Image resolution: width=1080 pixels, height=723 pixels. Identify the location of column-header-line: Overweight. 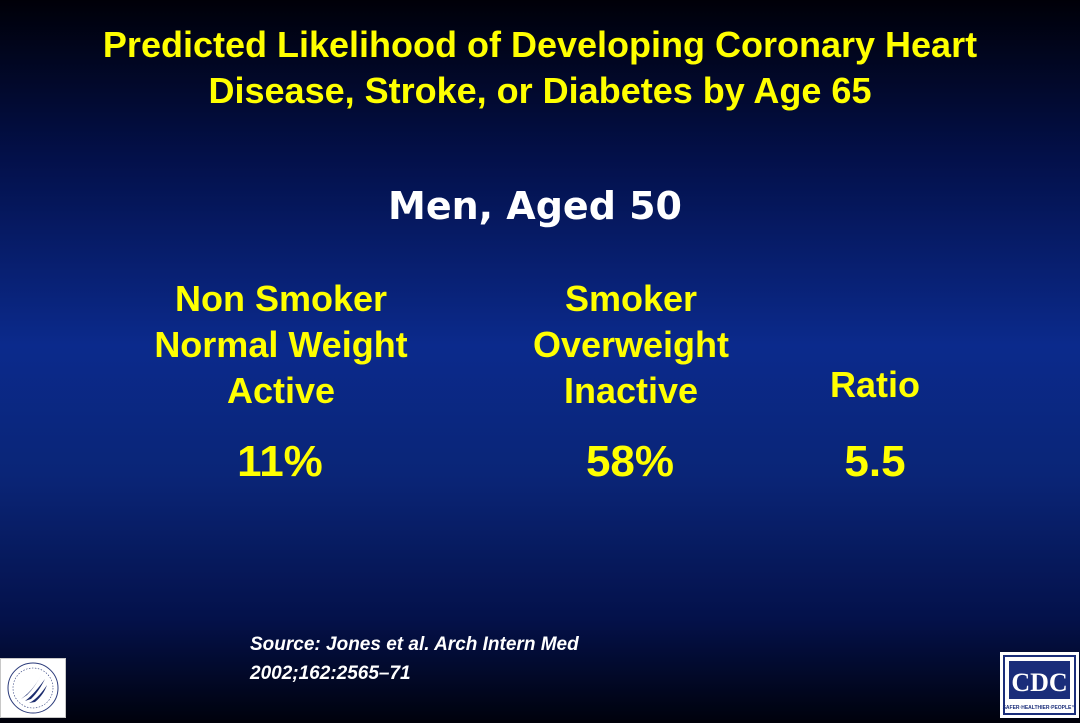
(631, 344).